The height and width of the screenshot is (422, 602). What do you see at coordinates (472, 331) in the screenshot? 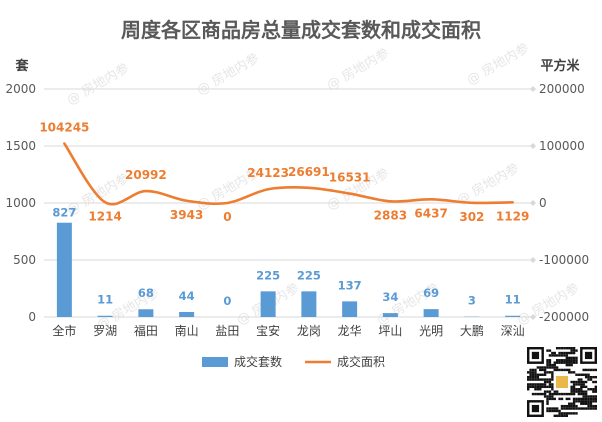
I see `category-label: 大鹏` at bounding box center [472, 331].